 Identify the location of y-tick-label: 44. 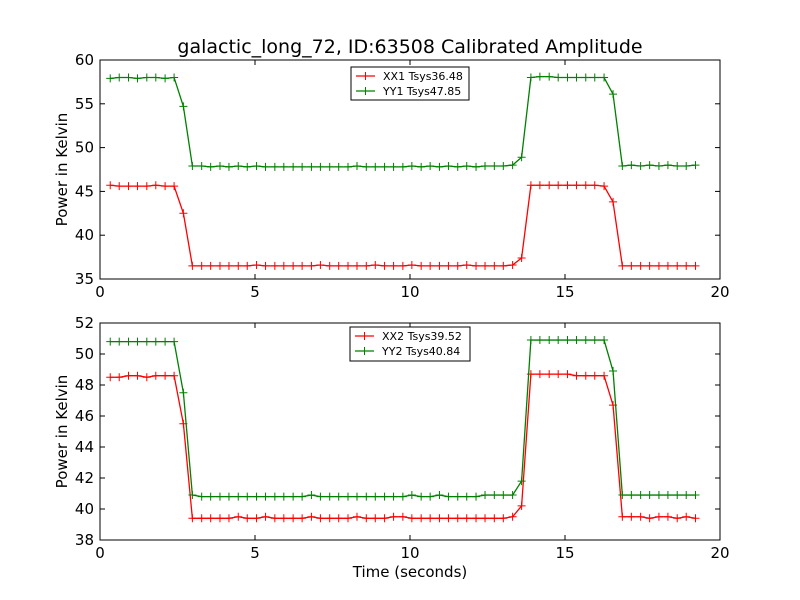
(84, 447).